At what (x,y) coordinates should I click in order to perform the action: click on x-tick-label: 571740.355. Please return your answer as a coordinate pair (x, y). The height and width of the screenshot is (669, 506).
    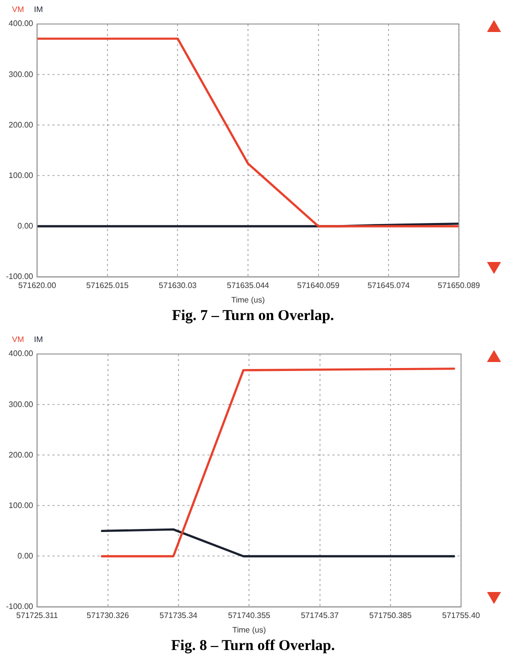
    Looking at the image, I should click on (249, 615).